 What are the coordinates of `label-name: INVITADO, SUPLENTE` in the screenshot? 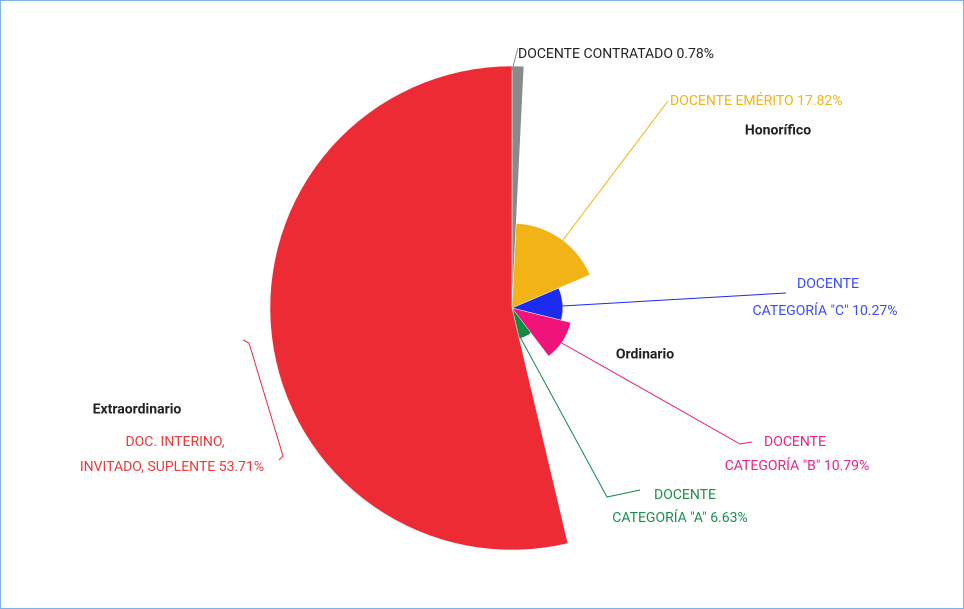 It's located at (147, 467).